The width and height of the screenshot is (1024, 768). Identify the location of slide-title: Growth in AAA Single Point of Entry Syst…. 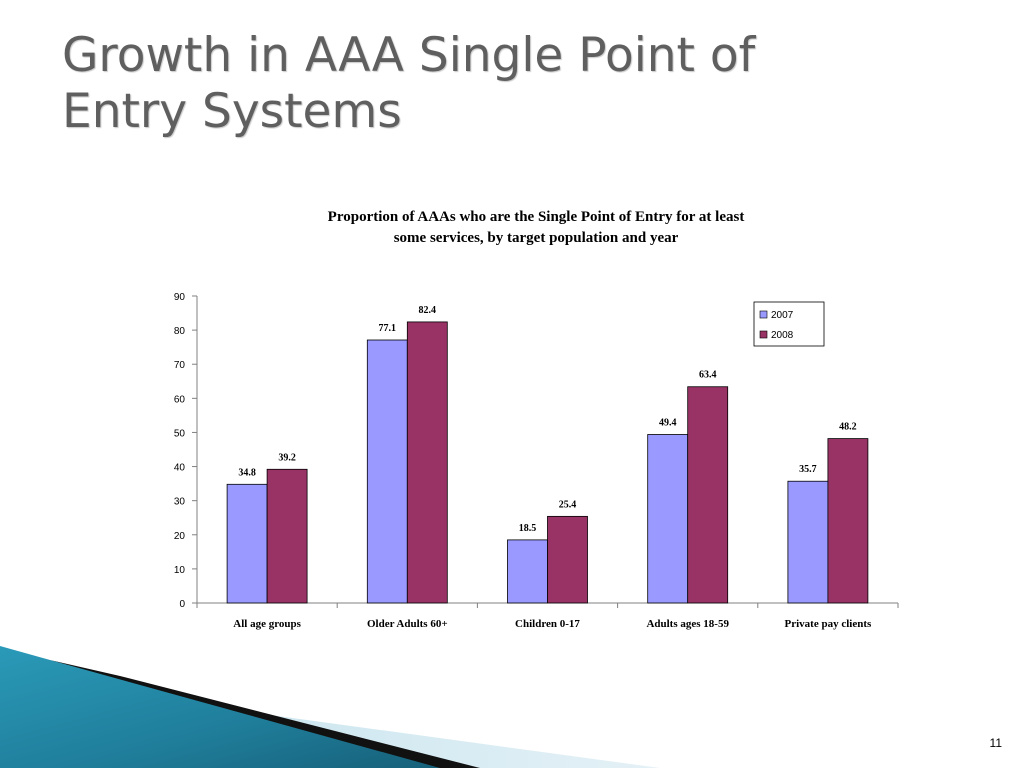
(512, 84).